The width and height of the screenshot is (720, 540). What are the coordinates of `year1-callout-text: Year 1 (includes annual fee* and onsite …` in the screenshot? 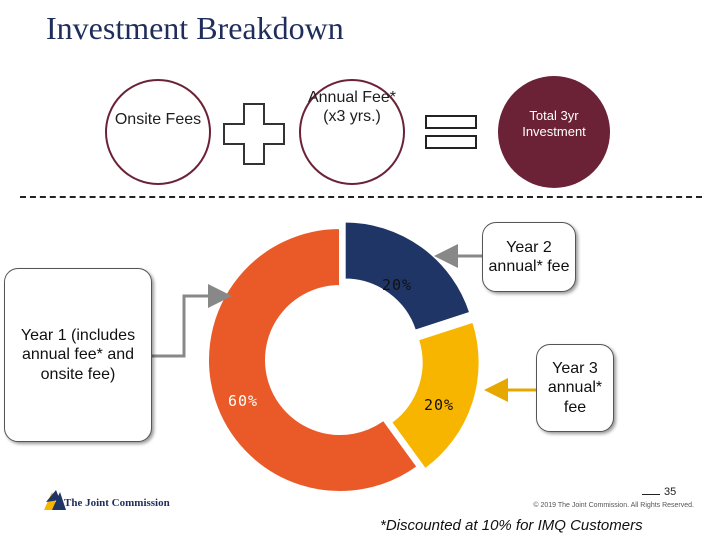 It's located at (78, 355).